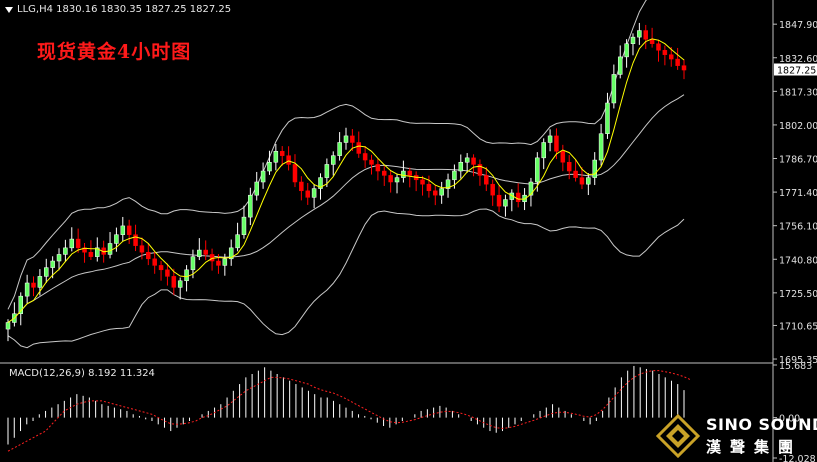  I want to click on current-price-label: 1827.25, so click(796, 71).